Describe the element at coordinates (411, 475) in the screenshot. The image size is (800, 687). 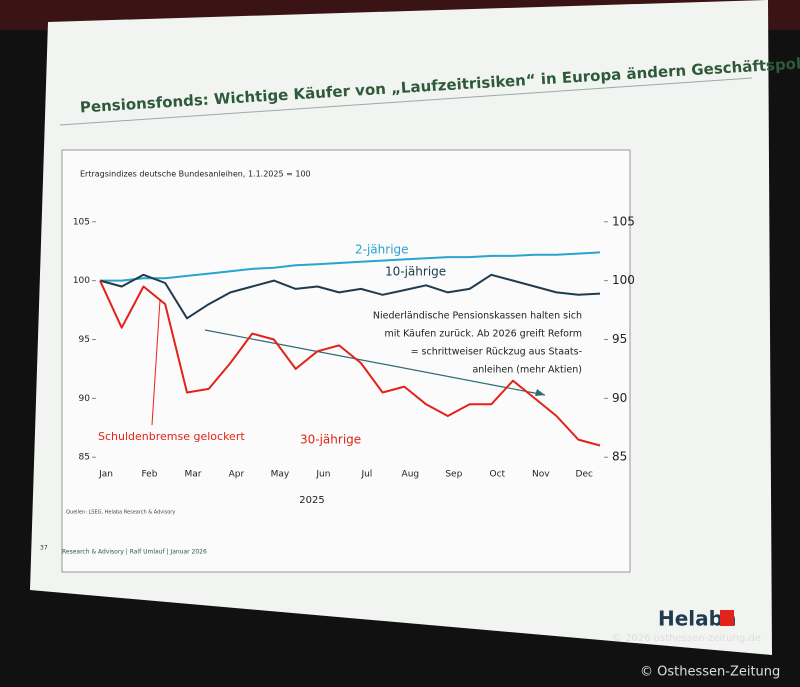
I see `x-tick-label: Aug` at that location.